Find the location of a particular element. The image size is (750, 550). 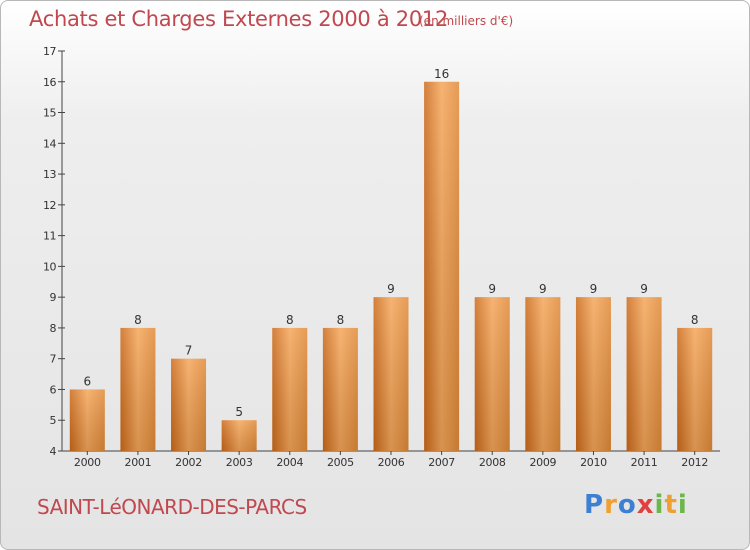

y-tick-label: 7 is located at coordinates (53, 359).